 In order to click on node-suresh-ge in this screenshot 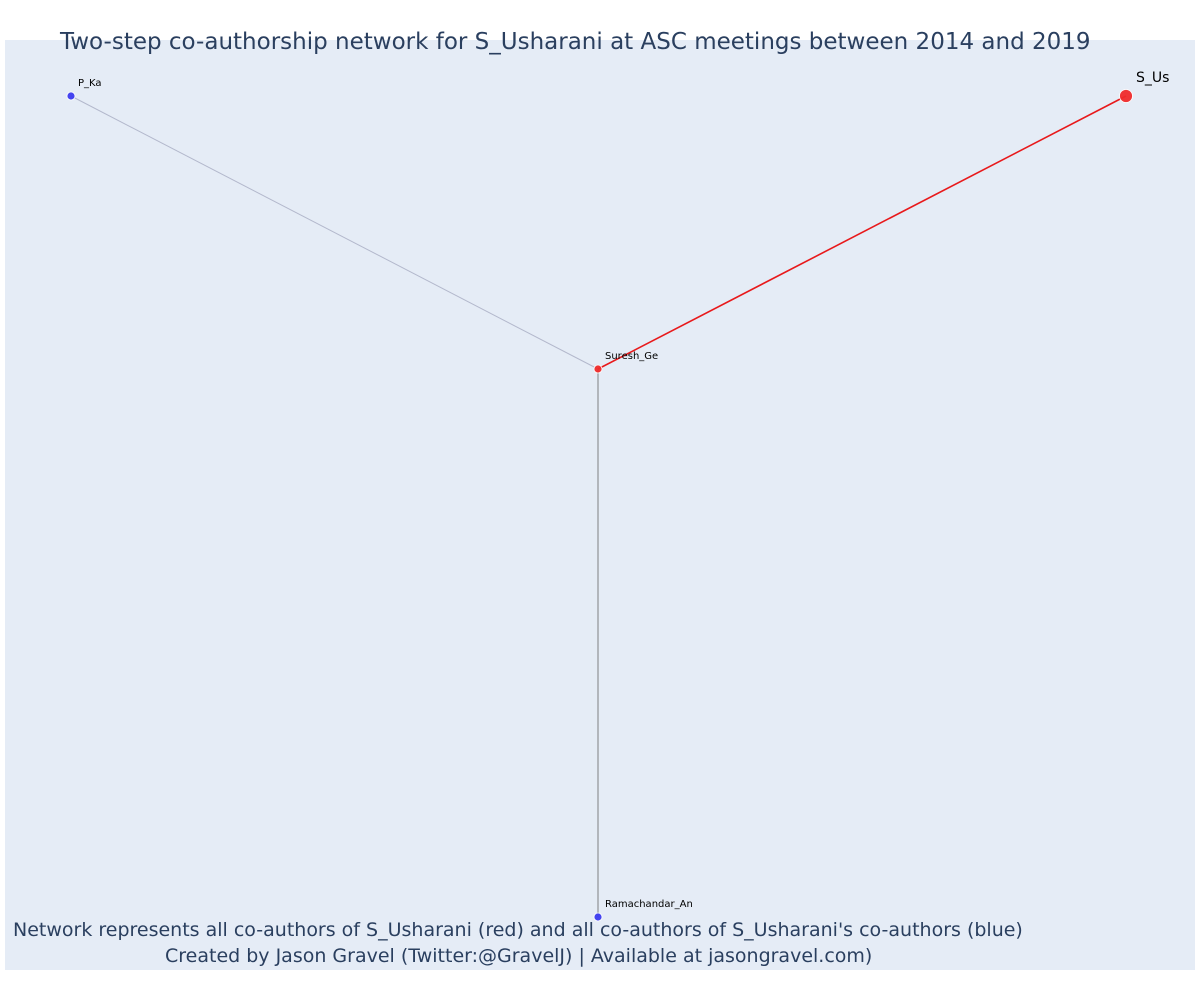, I will do `click(598, 369)`.